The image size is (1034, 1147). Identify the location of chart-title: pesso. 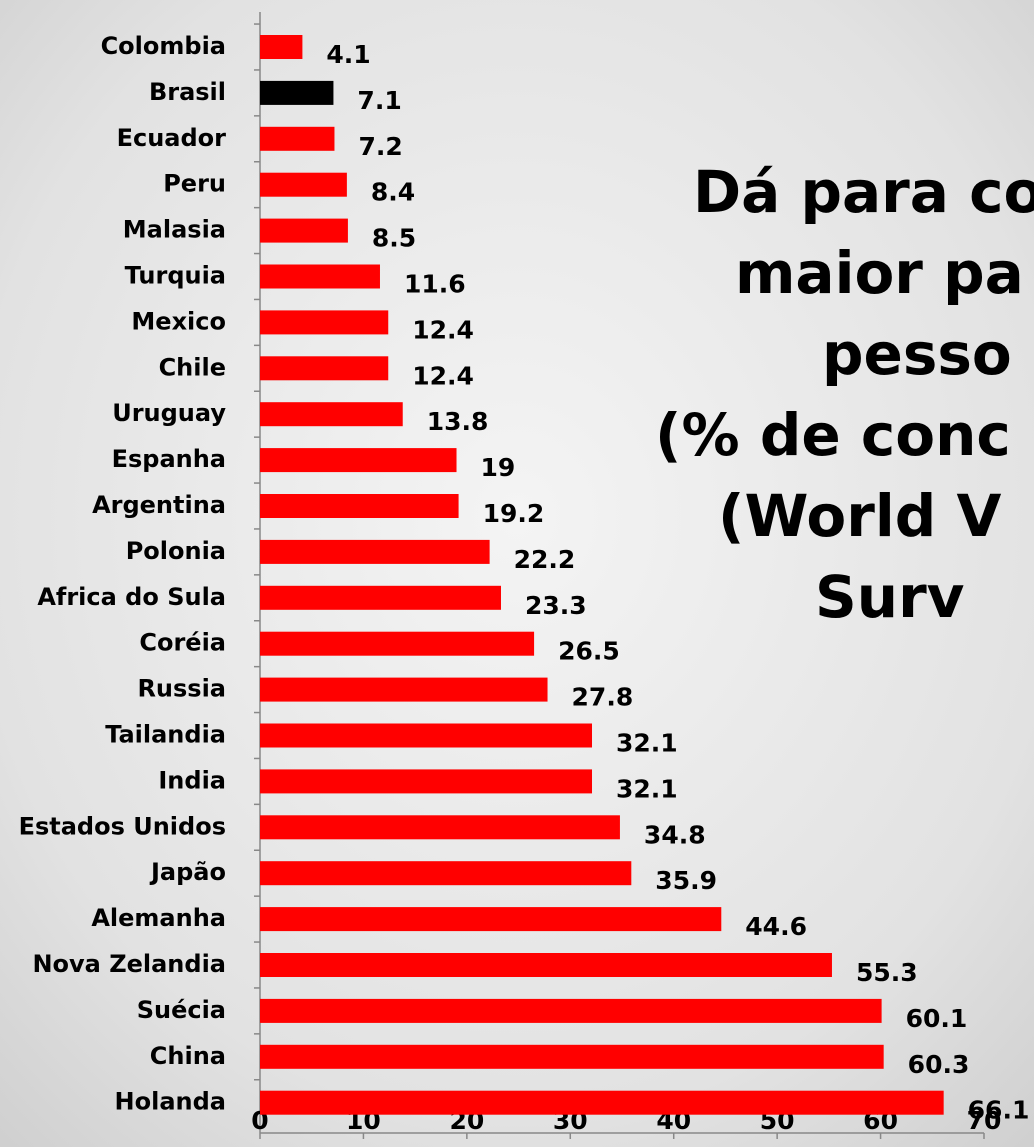
(917, 354).